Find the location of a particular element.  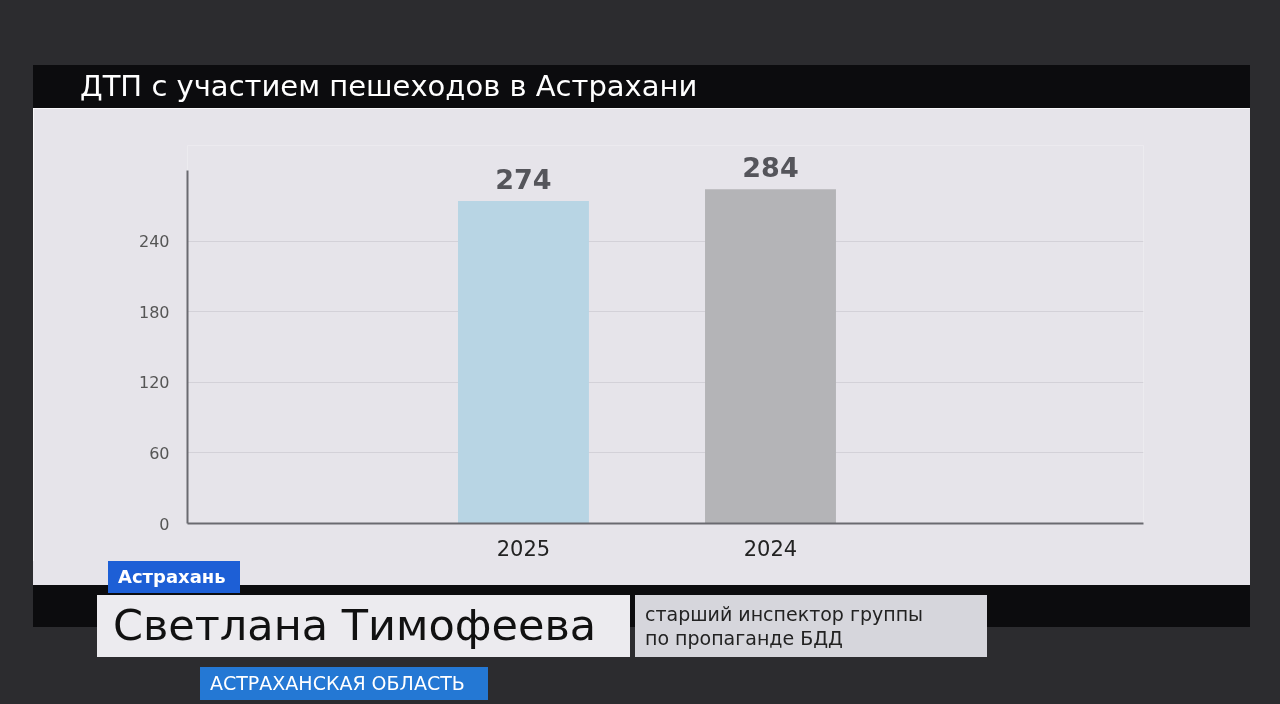

y-tick-label: 180 is located at coordinates (154, 312).